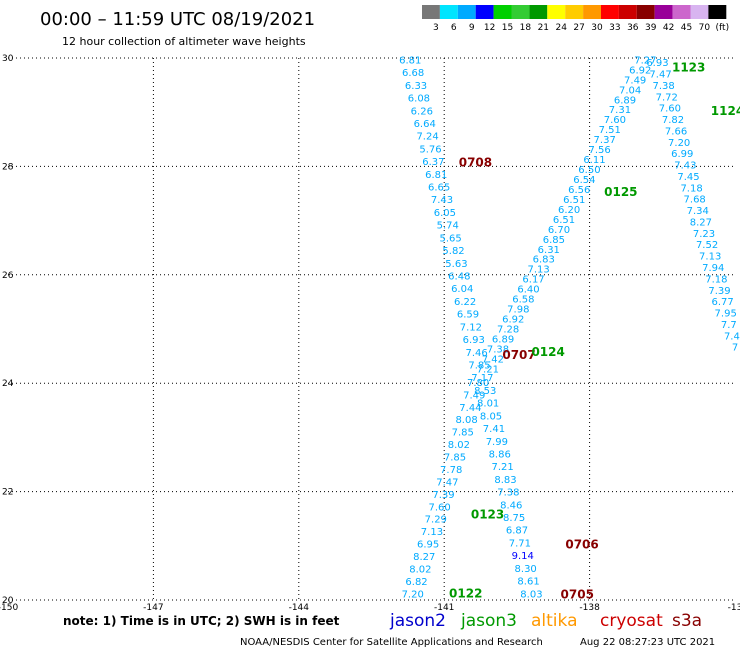 The image size is (740, 650). I want to click on color-scale-label: 36, so click(633, 28).